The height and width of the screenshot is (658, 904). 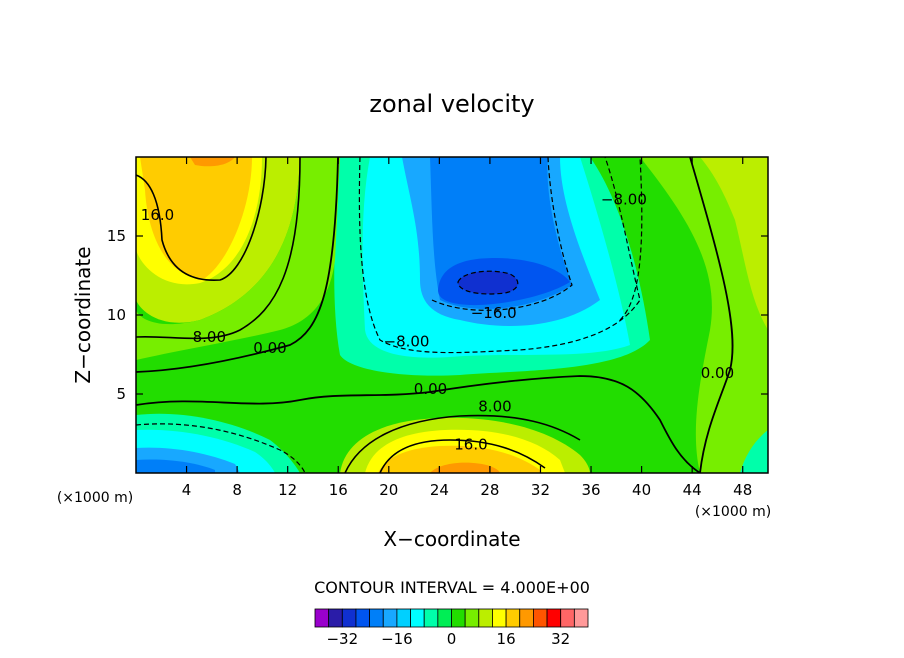 What do you see at coordinates (494, 406) in the screenshot?
I see `contour-label-8: 8.00` at bounding box center [494, 406].